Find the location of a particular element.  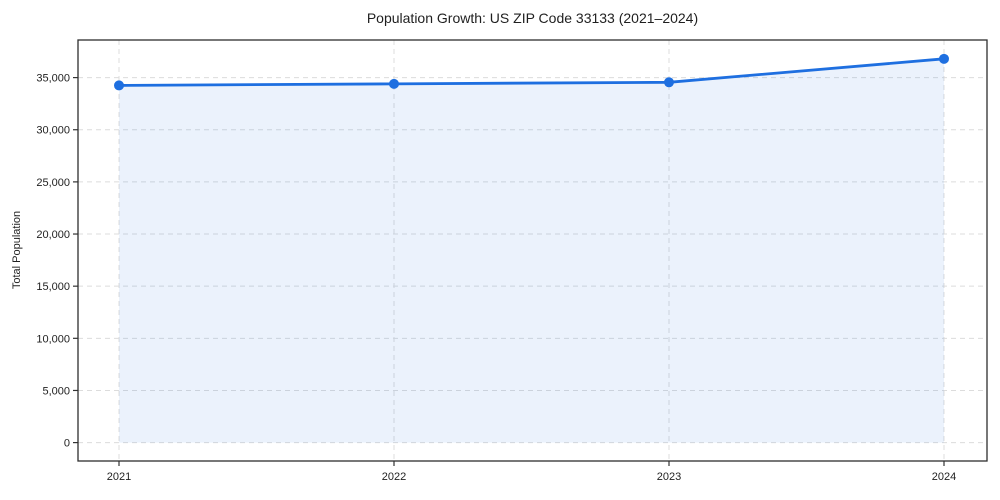

y-tick-label: 15,000 is located at coordinates (53, 287).